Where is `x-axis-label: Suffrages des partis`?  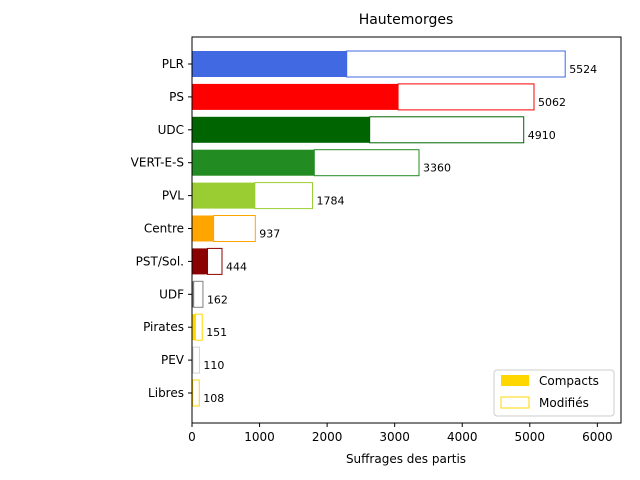
x-axis-label: Suffrages des partis is located at coordinates (406, 459).